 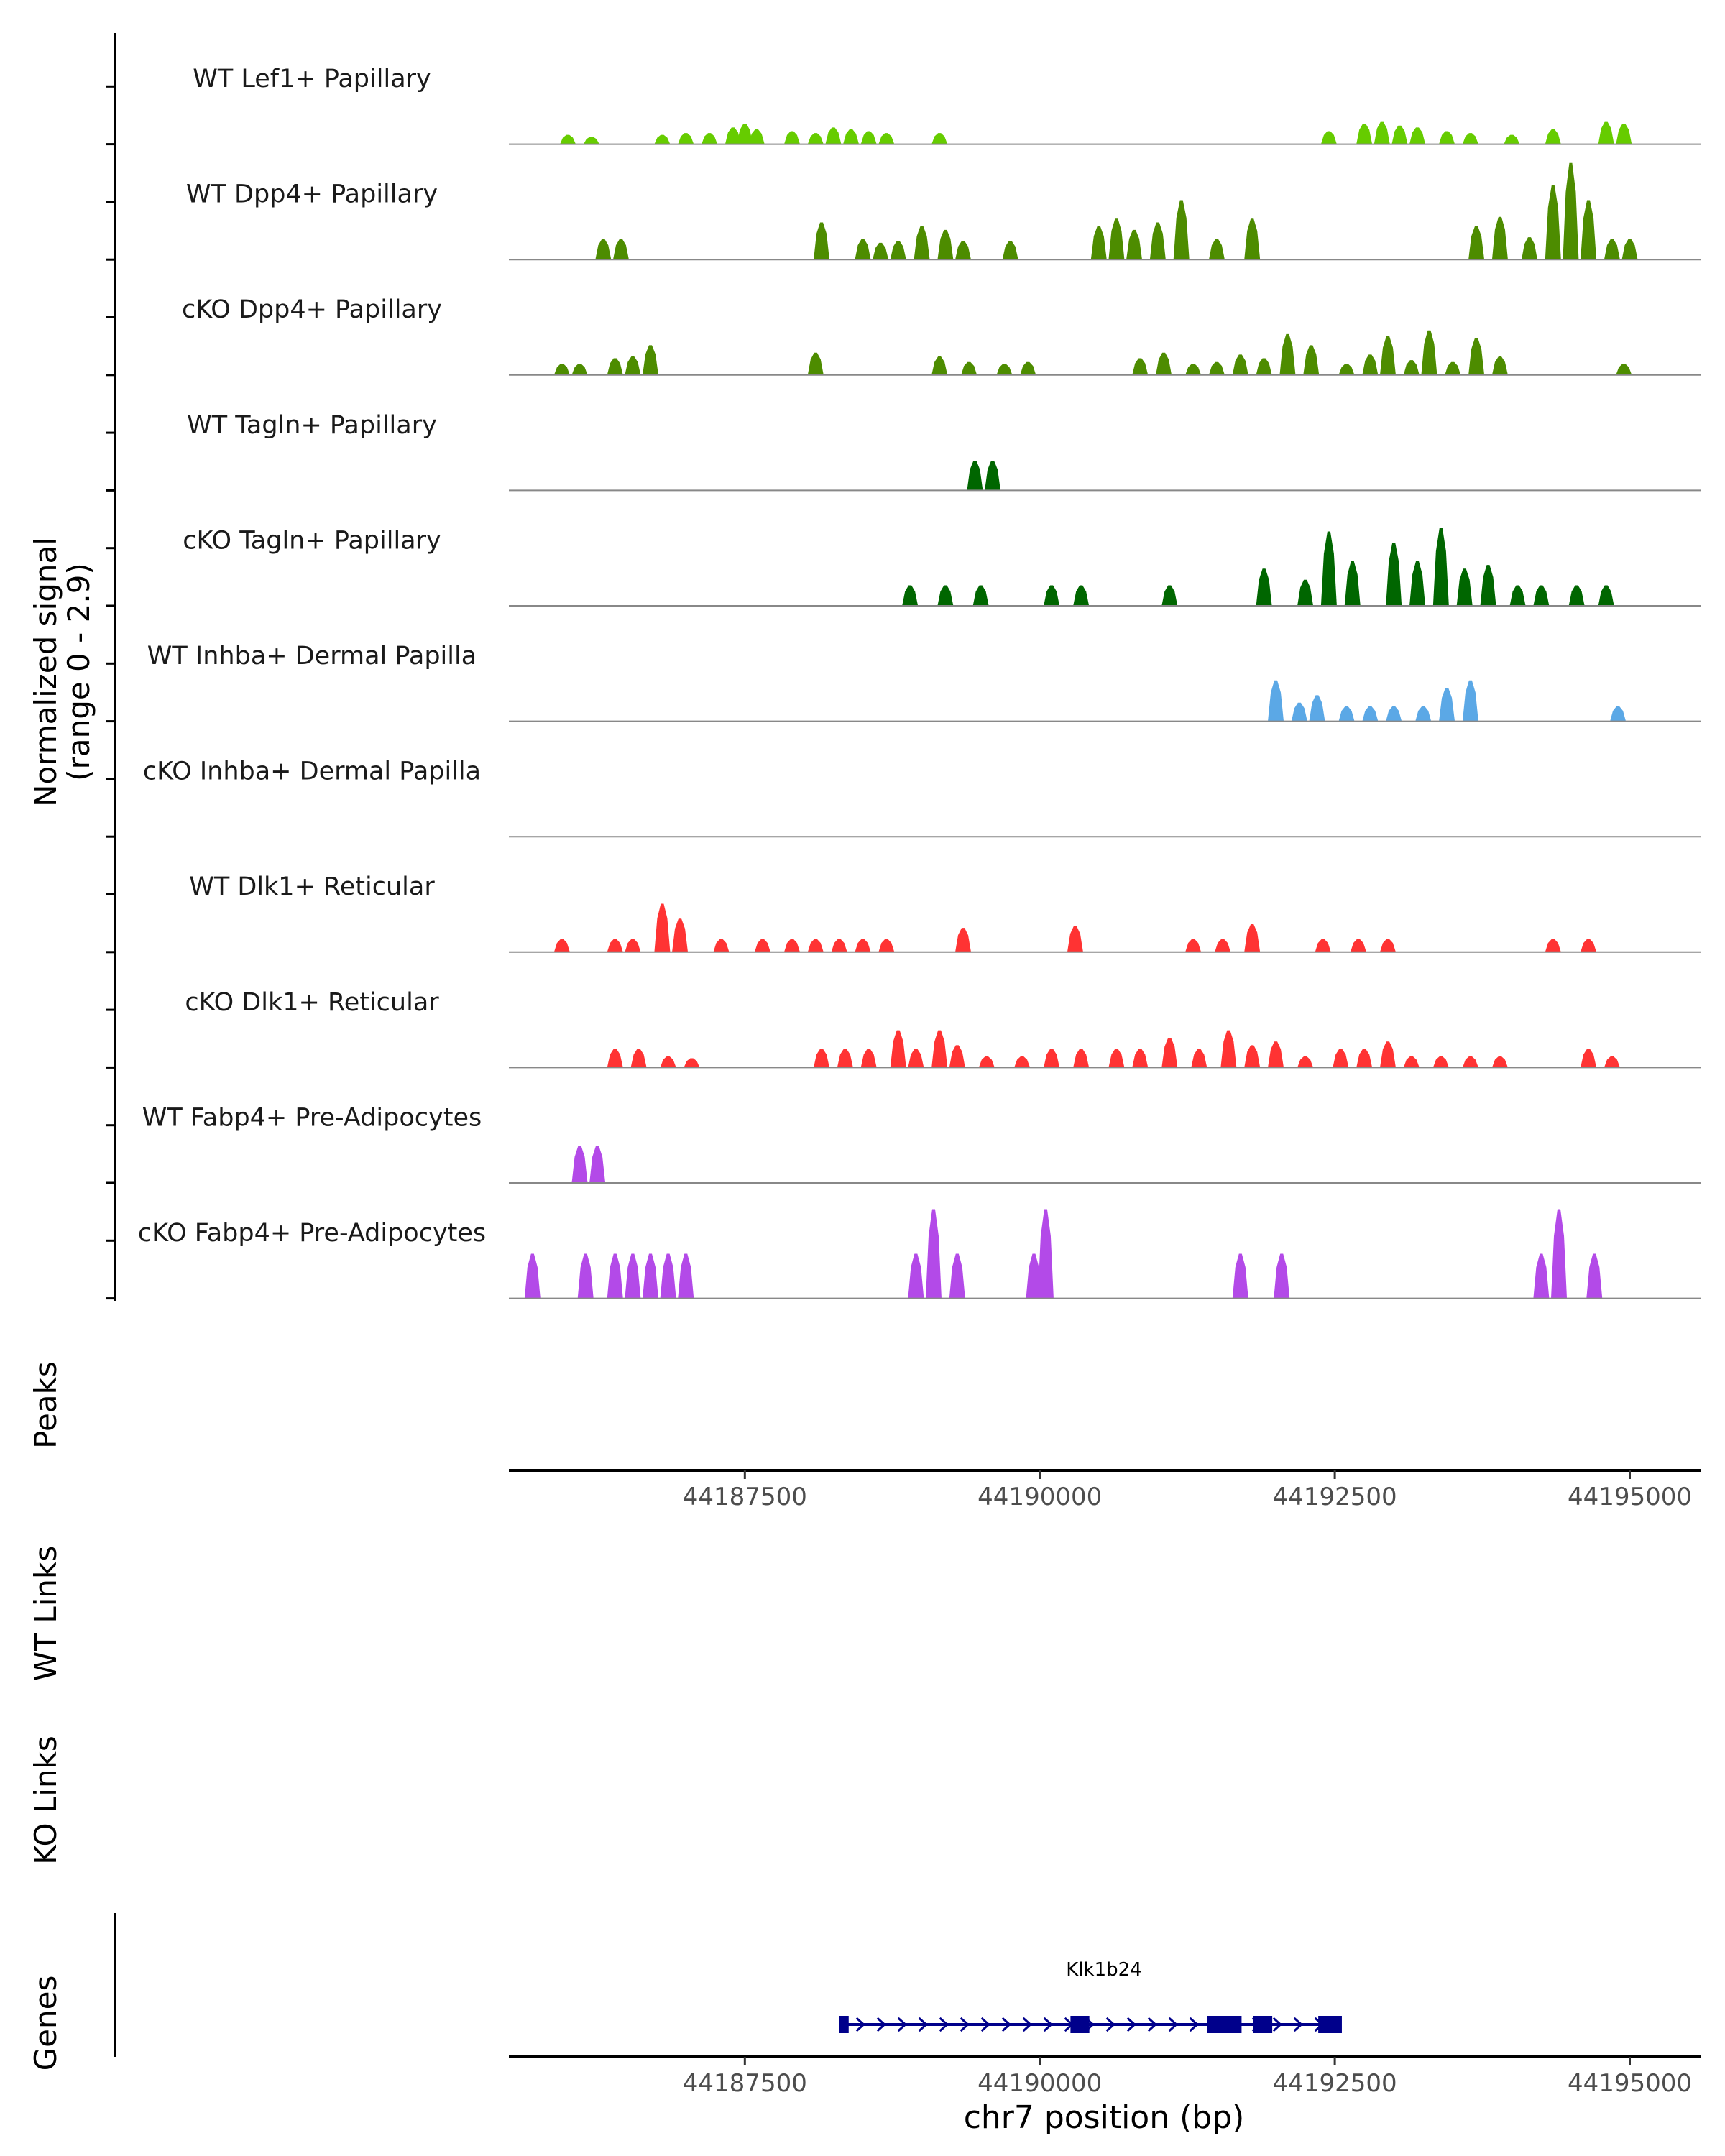 I want to click on x-tick-label: 44192500, so click(x=1335, y=1497).